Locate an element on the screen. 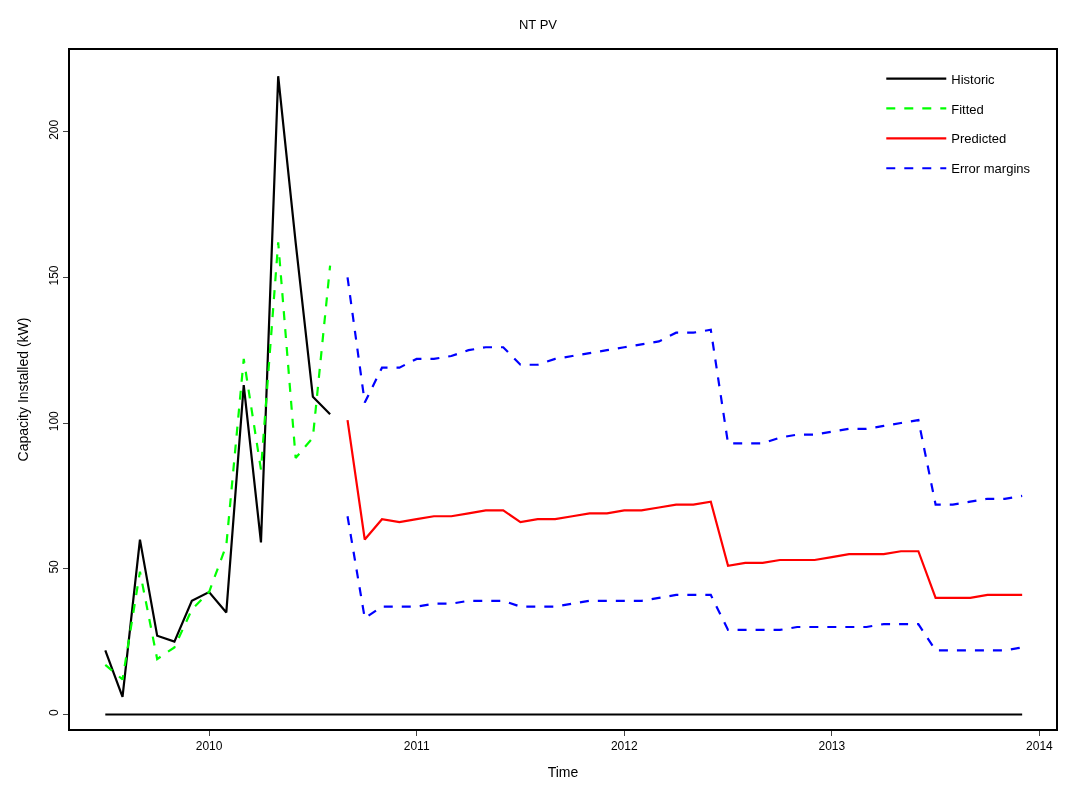  y-axis-title: Capacity Installed (kW) is located at coordinates (23, 389).